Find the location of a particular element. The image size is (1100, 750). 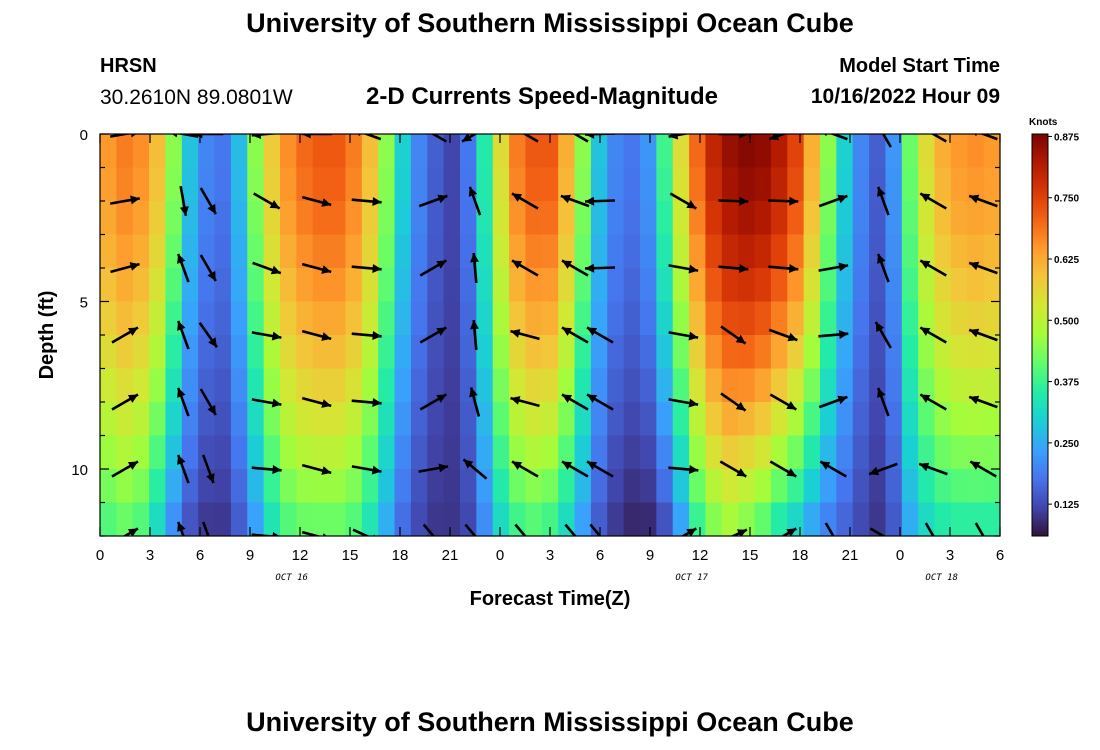

colorbar-tick-label: 0.875 is located at coordinates (1066, 137).